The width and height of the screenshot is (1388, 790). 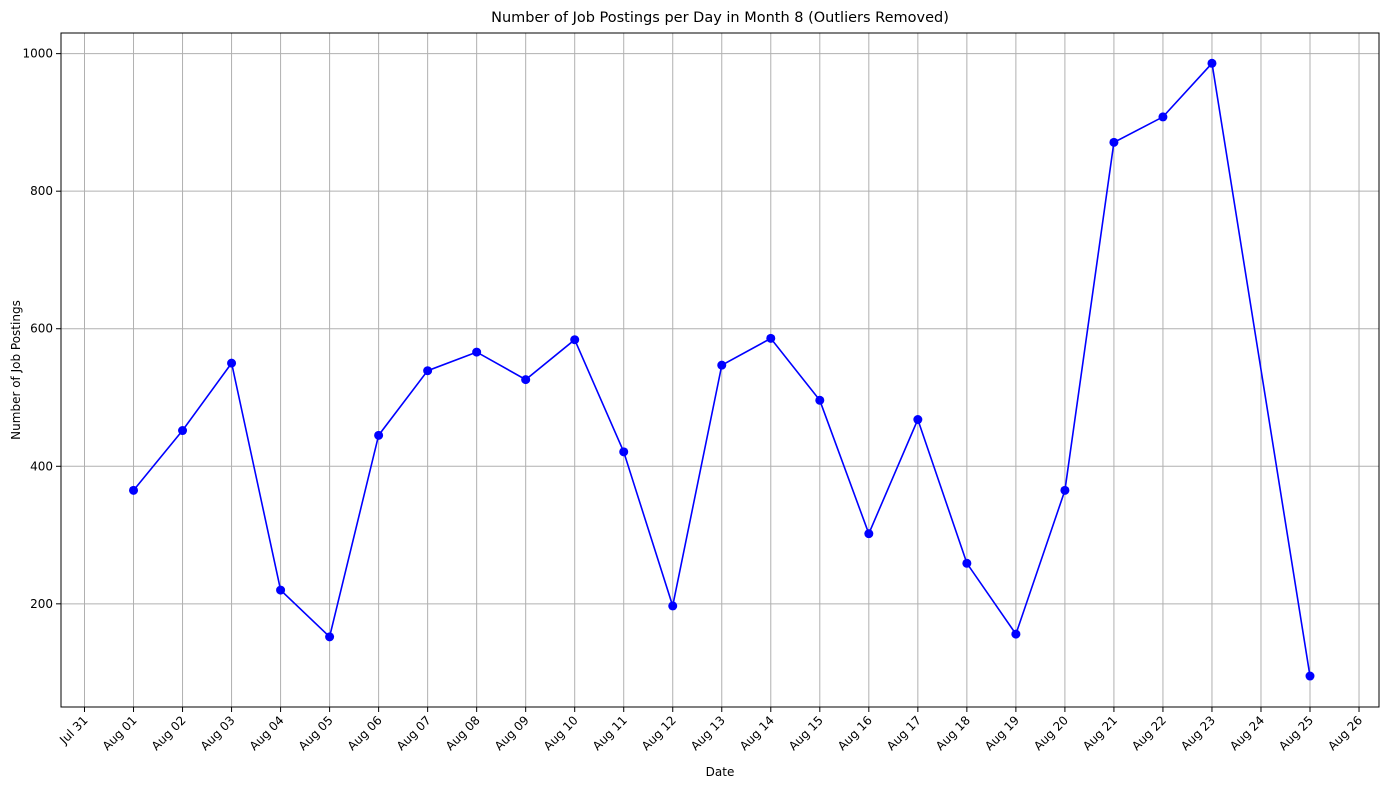 I want to click on x-tick-label: Aug 04, so click(x=267, y=733).